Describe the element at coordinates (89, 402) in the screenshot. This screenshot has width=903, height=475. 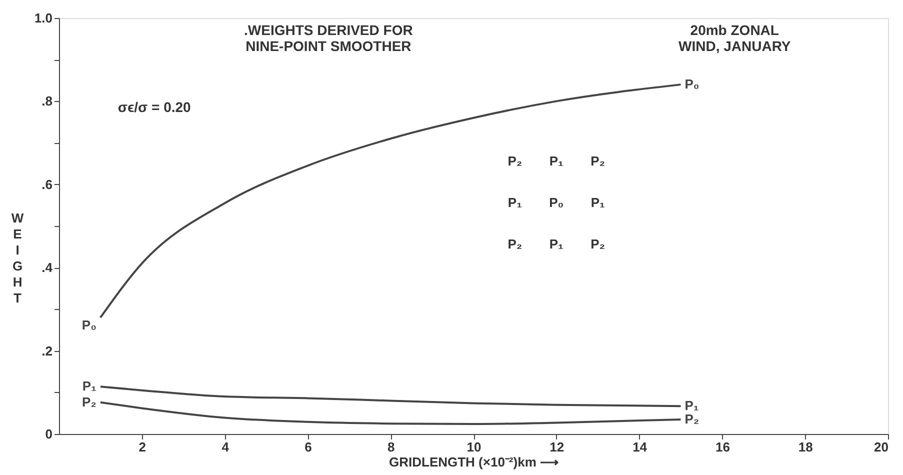
I see `series-label: P₂` at that location.